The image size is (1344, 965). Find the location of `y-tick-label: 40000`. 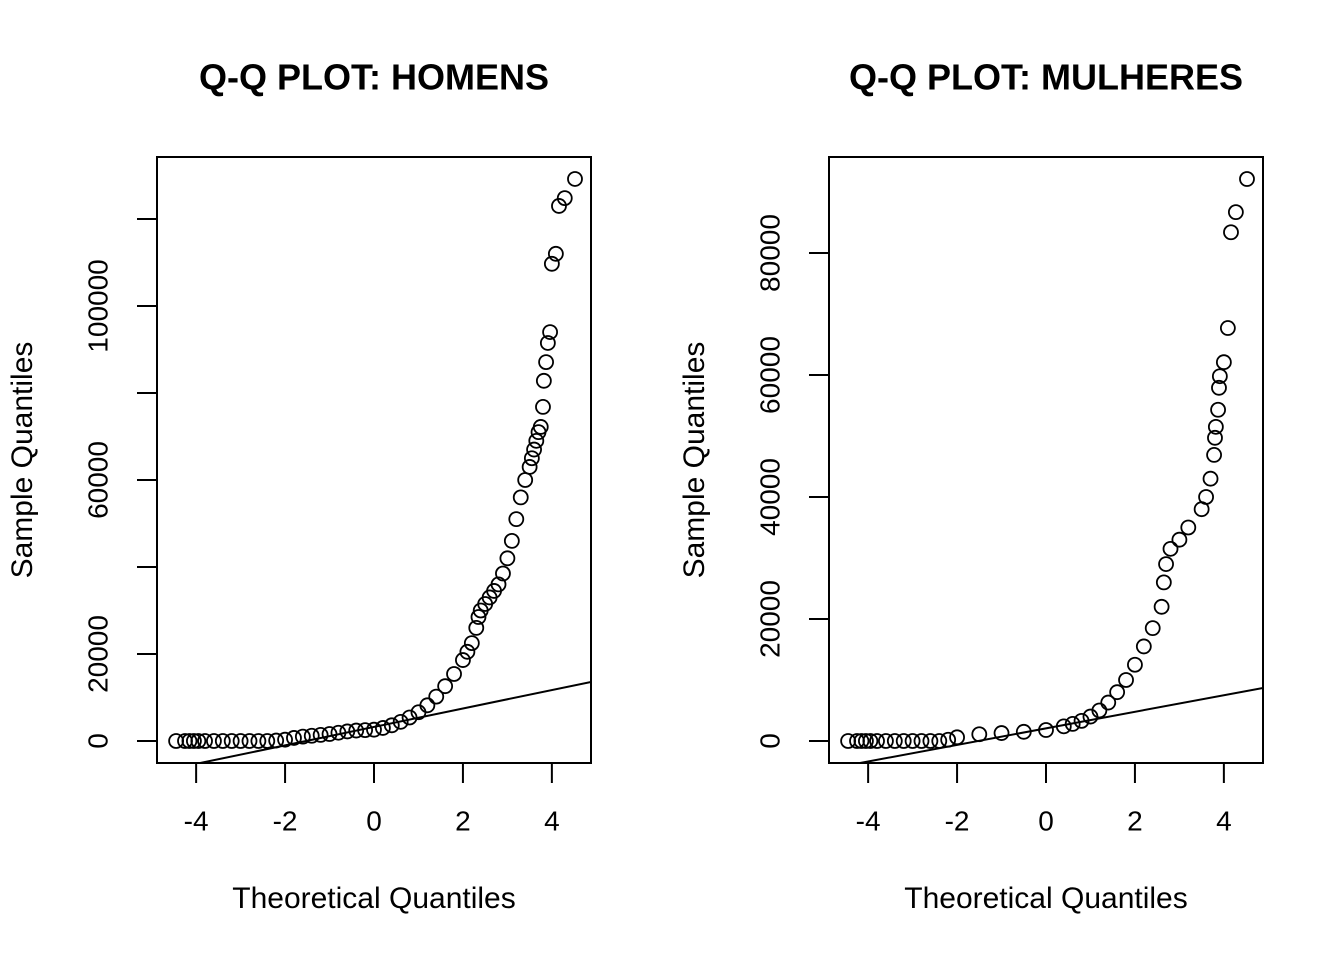

y-tick-label: 40000 is located at coordinates (769, 497).